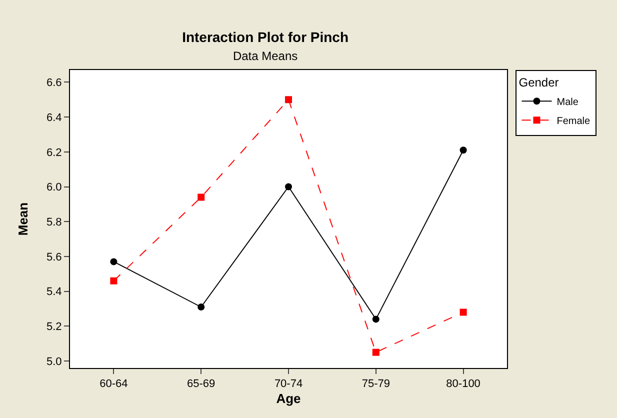 The height and width of the screenshot is (418, 617). I want to click on x-tick-label: 65-69, so click(201, 384).